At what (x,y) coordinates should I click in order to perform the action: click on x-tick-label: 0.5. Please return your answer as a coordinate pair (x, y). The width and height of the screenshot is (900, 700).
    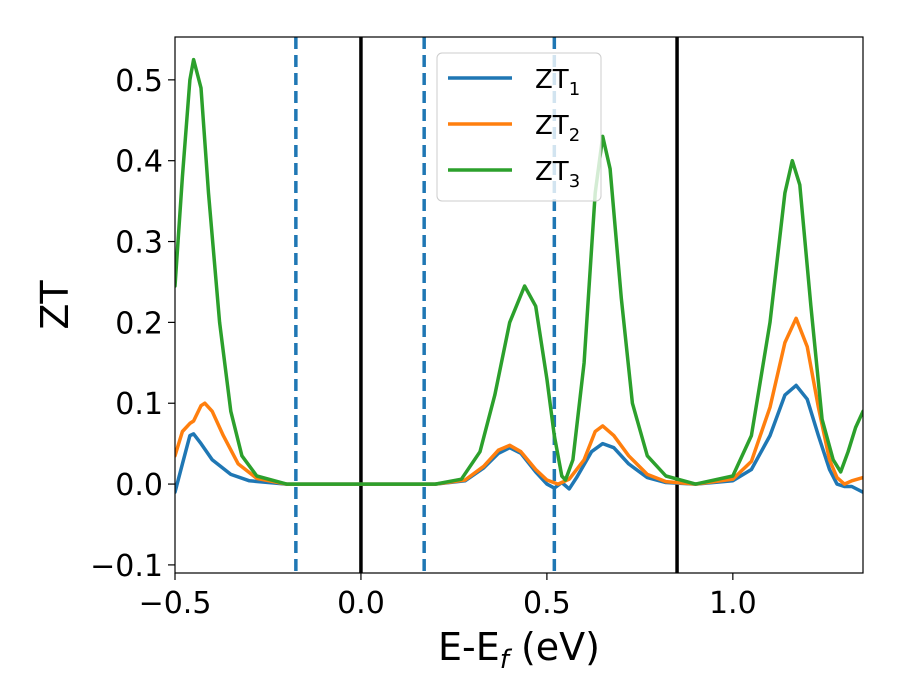
    Looking at the image, I should click on (547, 603).